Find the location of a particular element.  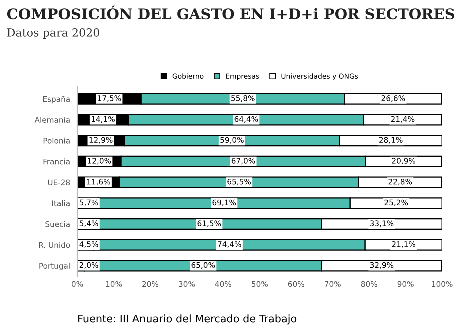

chart-subtitle: Datos para 2020 is located at coordinates (53, 34).